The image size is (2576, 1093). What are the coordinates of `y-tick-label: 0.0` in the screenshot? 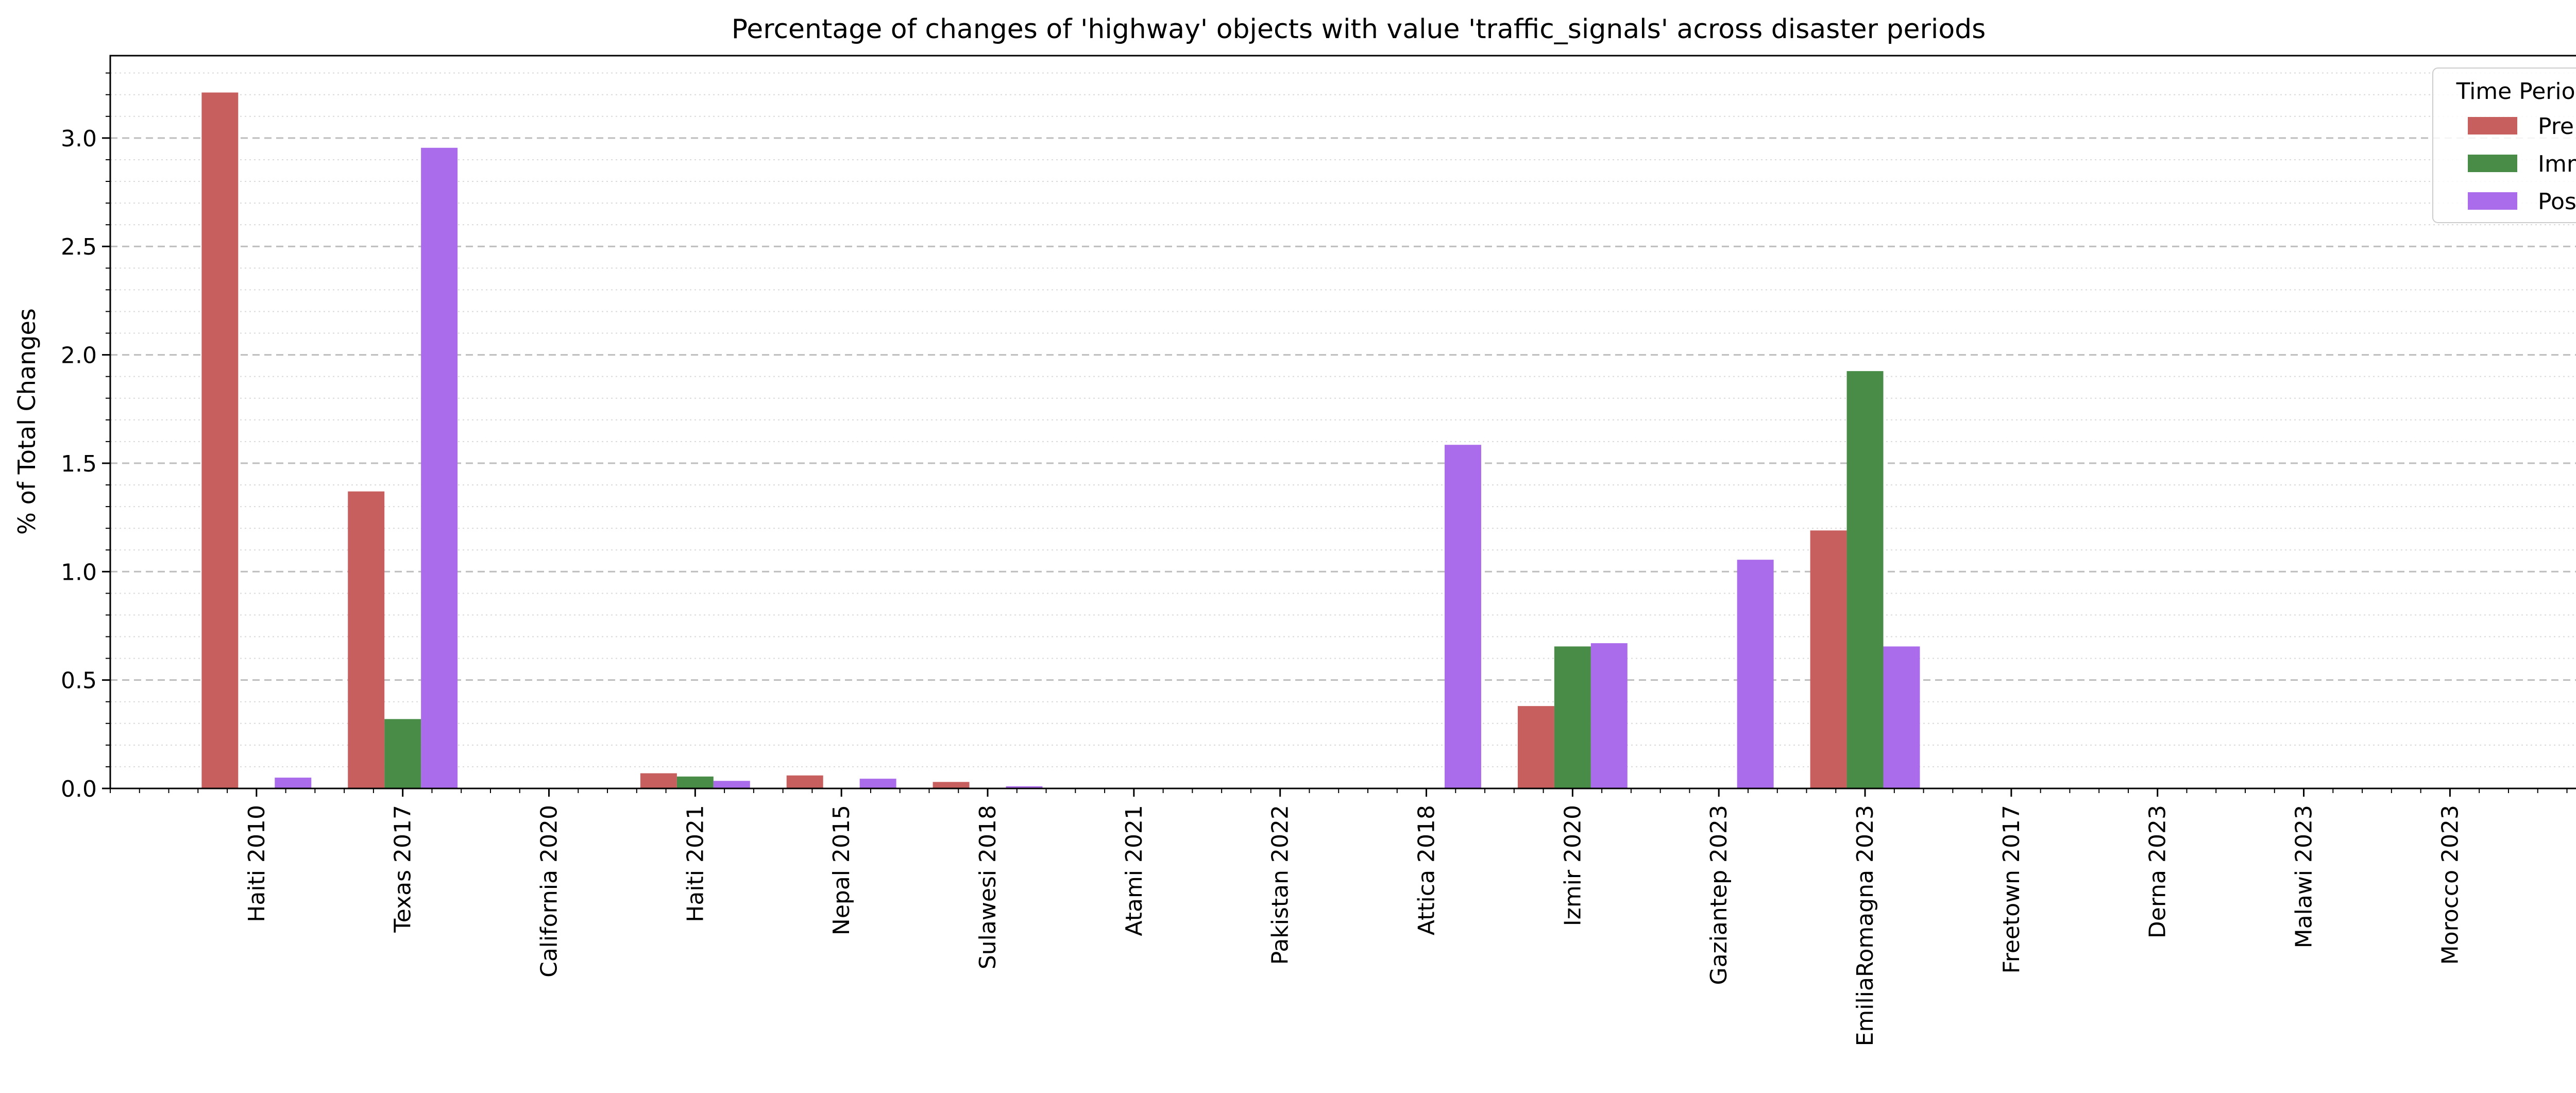 It's located at (79, 789).